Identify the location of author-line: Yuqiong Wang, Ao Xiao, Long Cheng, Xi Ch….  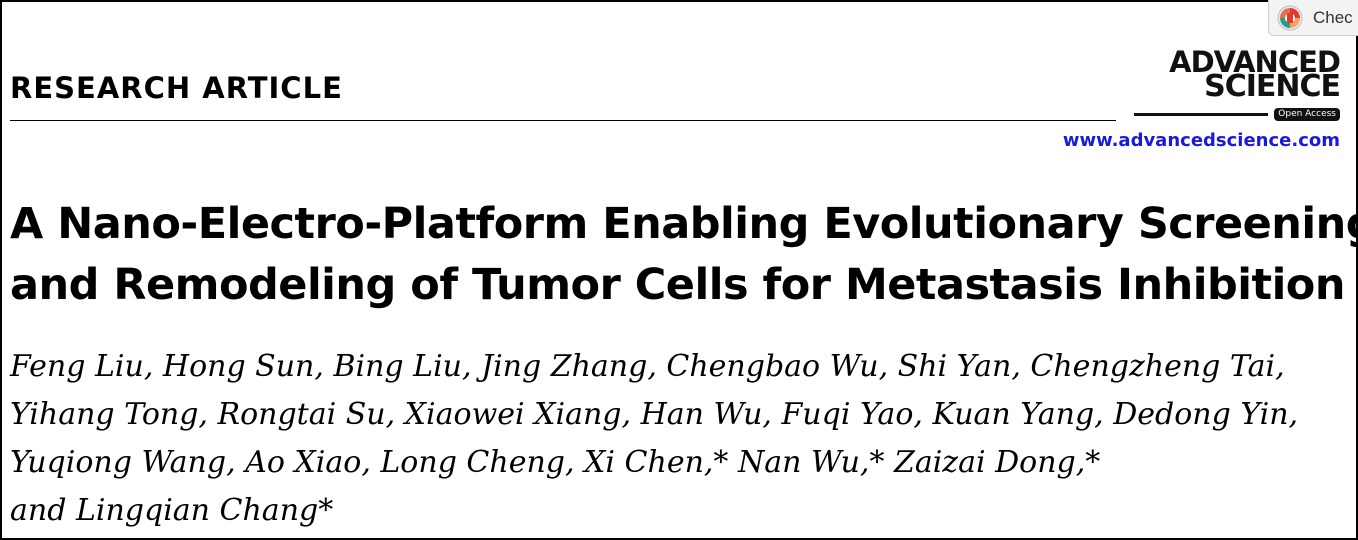
(555, 462).